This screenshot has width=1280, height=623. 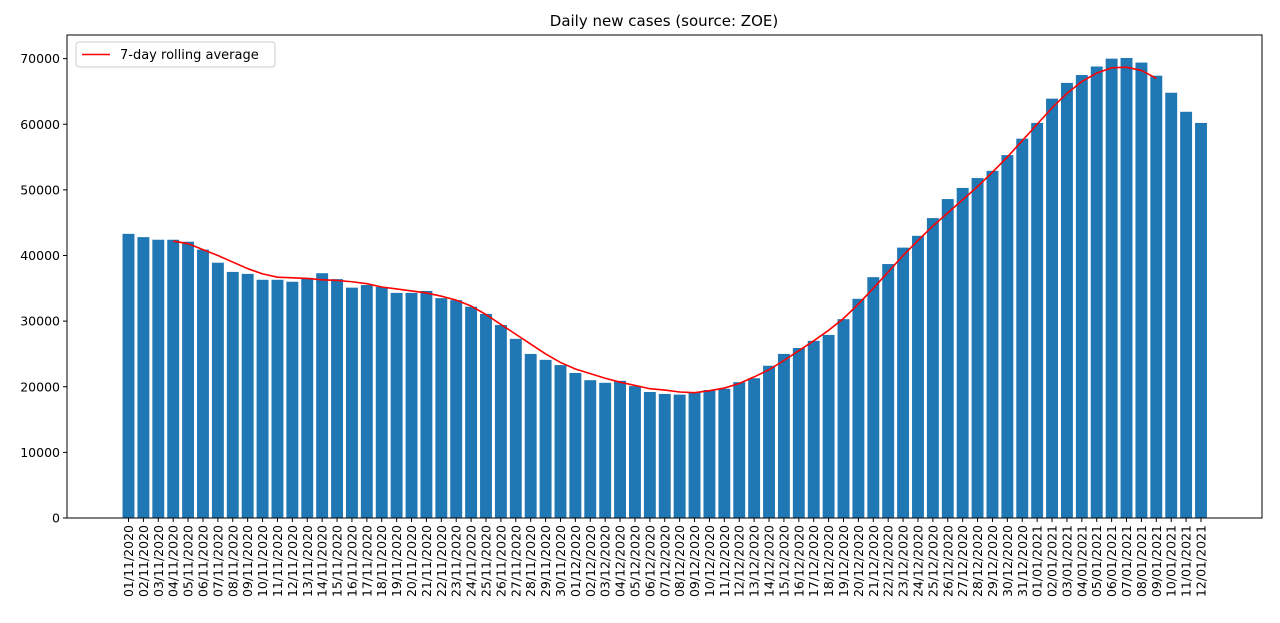 What do you see at coordinates (128, 561) in the screenshot?
I see `x-tick-label: 01/11/2020` at bounding box center [128, 561].